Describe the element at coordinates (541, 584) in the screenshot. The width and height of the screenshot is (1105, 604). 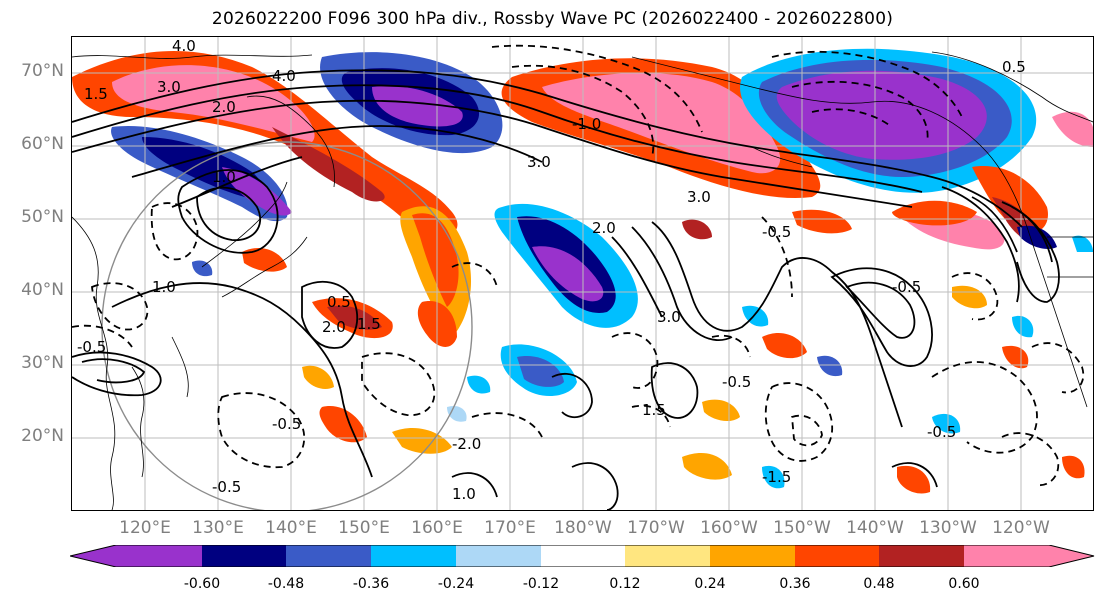
I see `colorbar-tick: -0.12` at that location.